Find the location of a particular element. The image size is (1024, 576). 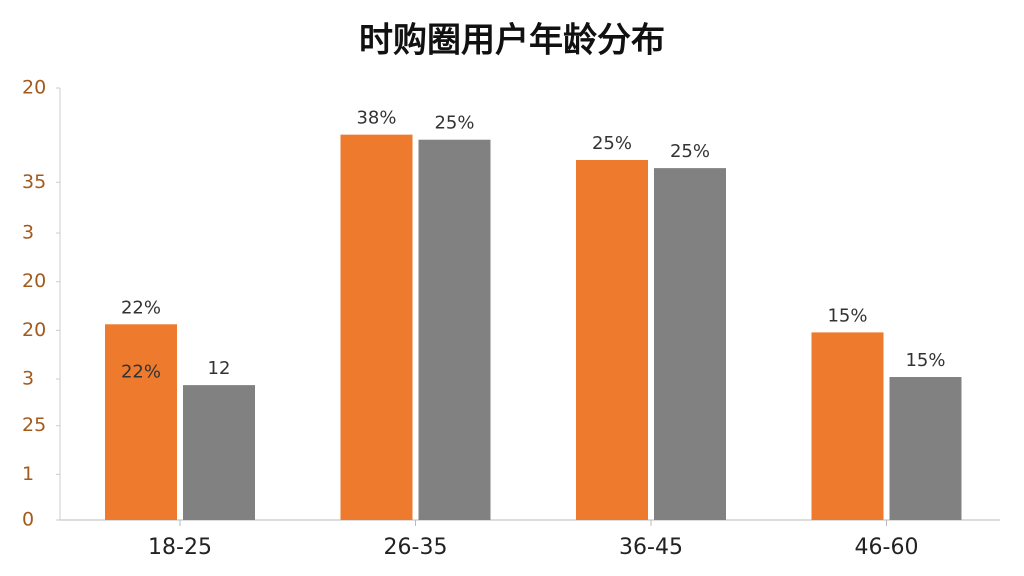

x-tick-label: 18-25 is located at coordinates (180, 547).